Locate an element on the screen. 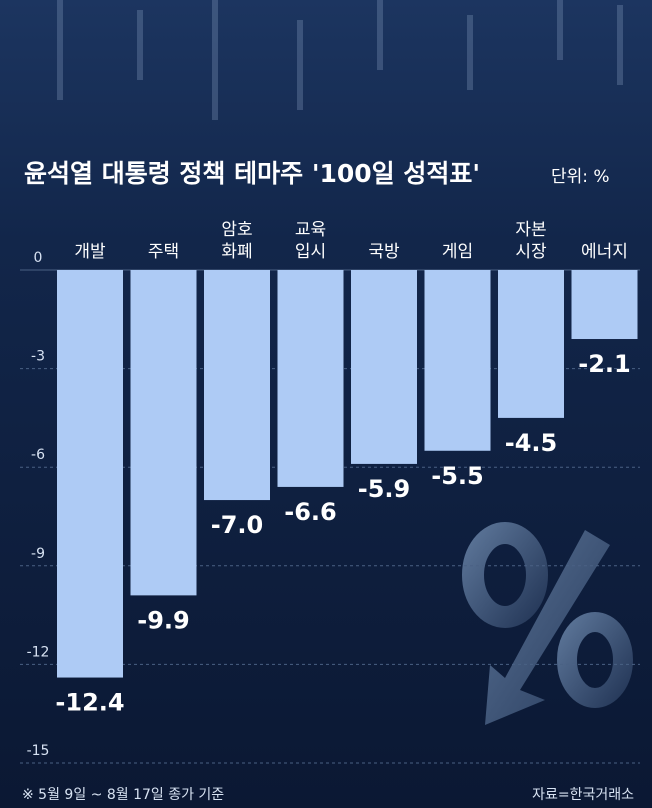 This screenshot has width=652, height=808. y-tick-label: -15 is located at coordinates (38, 751).